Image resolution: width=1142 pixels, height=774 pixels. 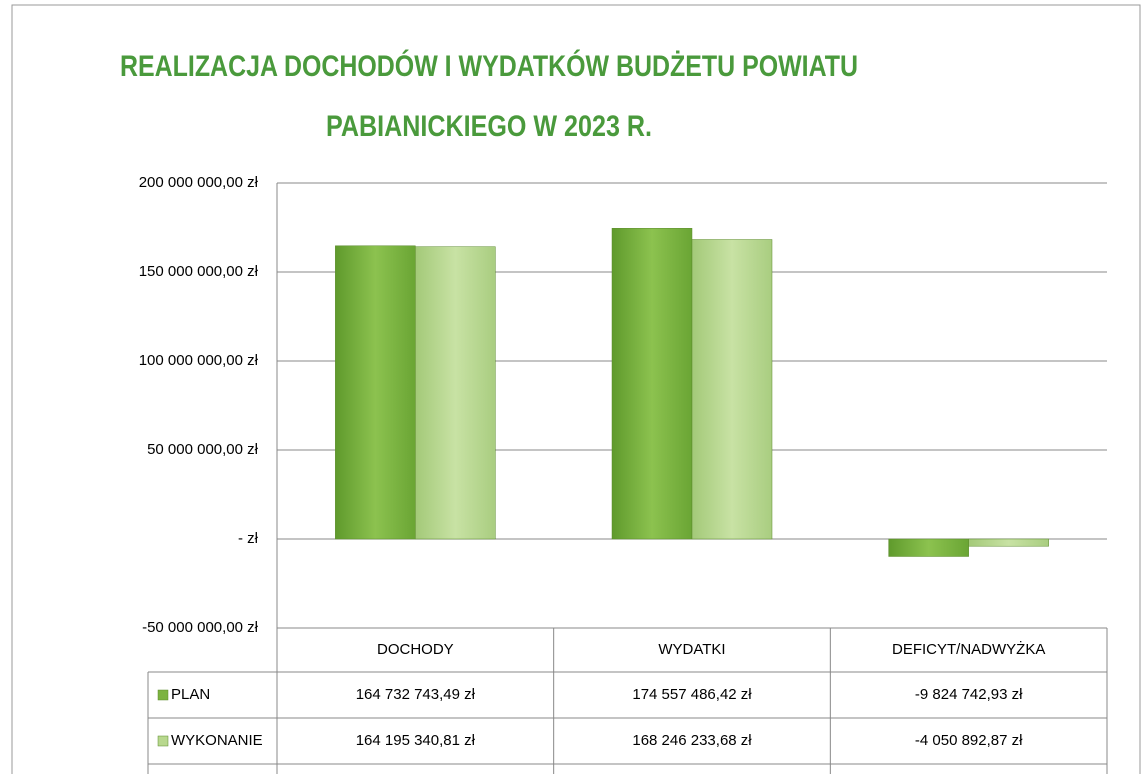 What do you see at coordinates (692, 740) in the screenshot?
I see `table-value: 168 246 233,68 zł` at bounding box center [692, 740].